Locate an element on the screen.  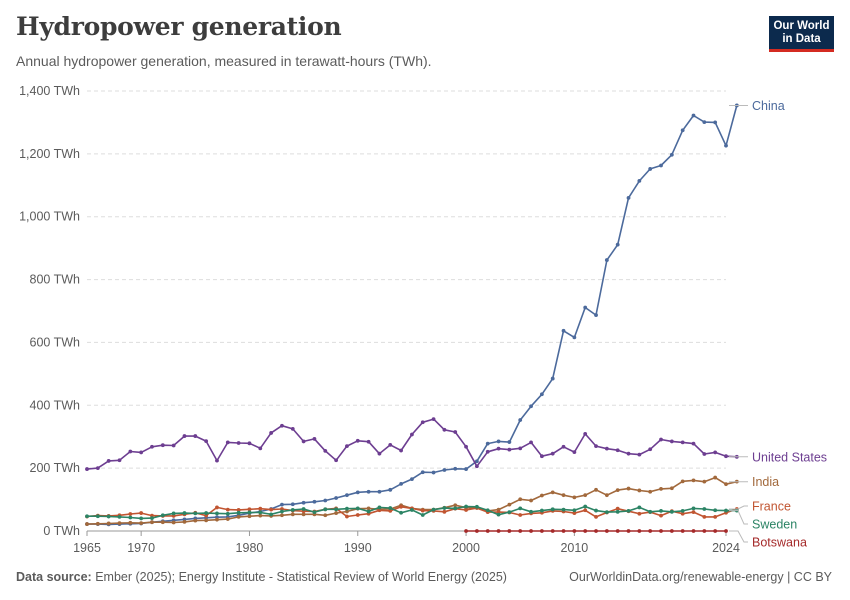
series-line-united-states is located at coordinates (411, 444).